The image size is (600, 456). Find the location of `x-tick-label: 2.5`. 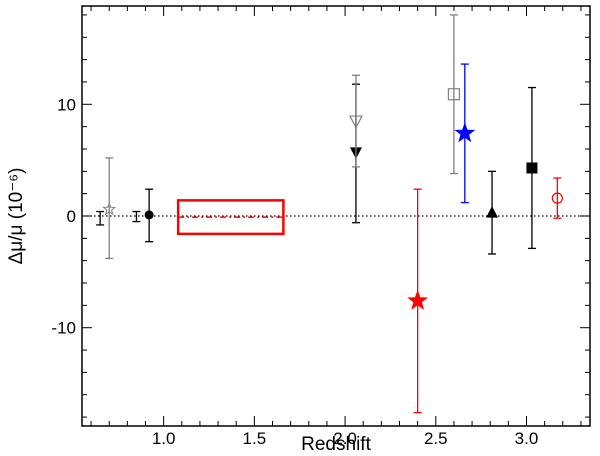

x-tick-label: 2.5 is located at coordinates (436, 438).